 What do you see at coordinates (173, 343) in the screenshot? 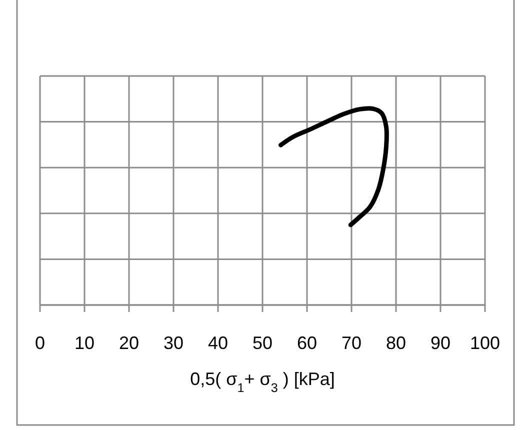
I see `x-tick-label: 30` at bounding box center [173, 343].